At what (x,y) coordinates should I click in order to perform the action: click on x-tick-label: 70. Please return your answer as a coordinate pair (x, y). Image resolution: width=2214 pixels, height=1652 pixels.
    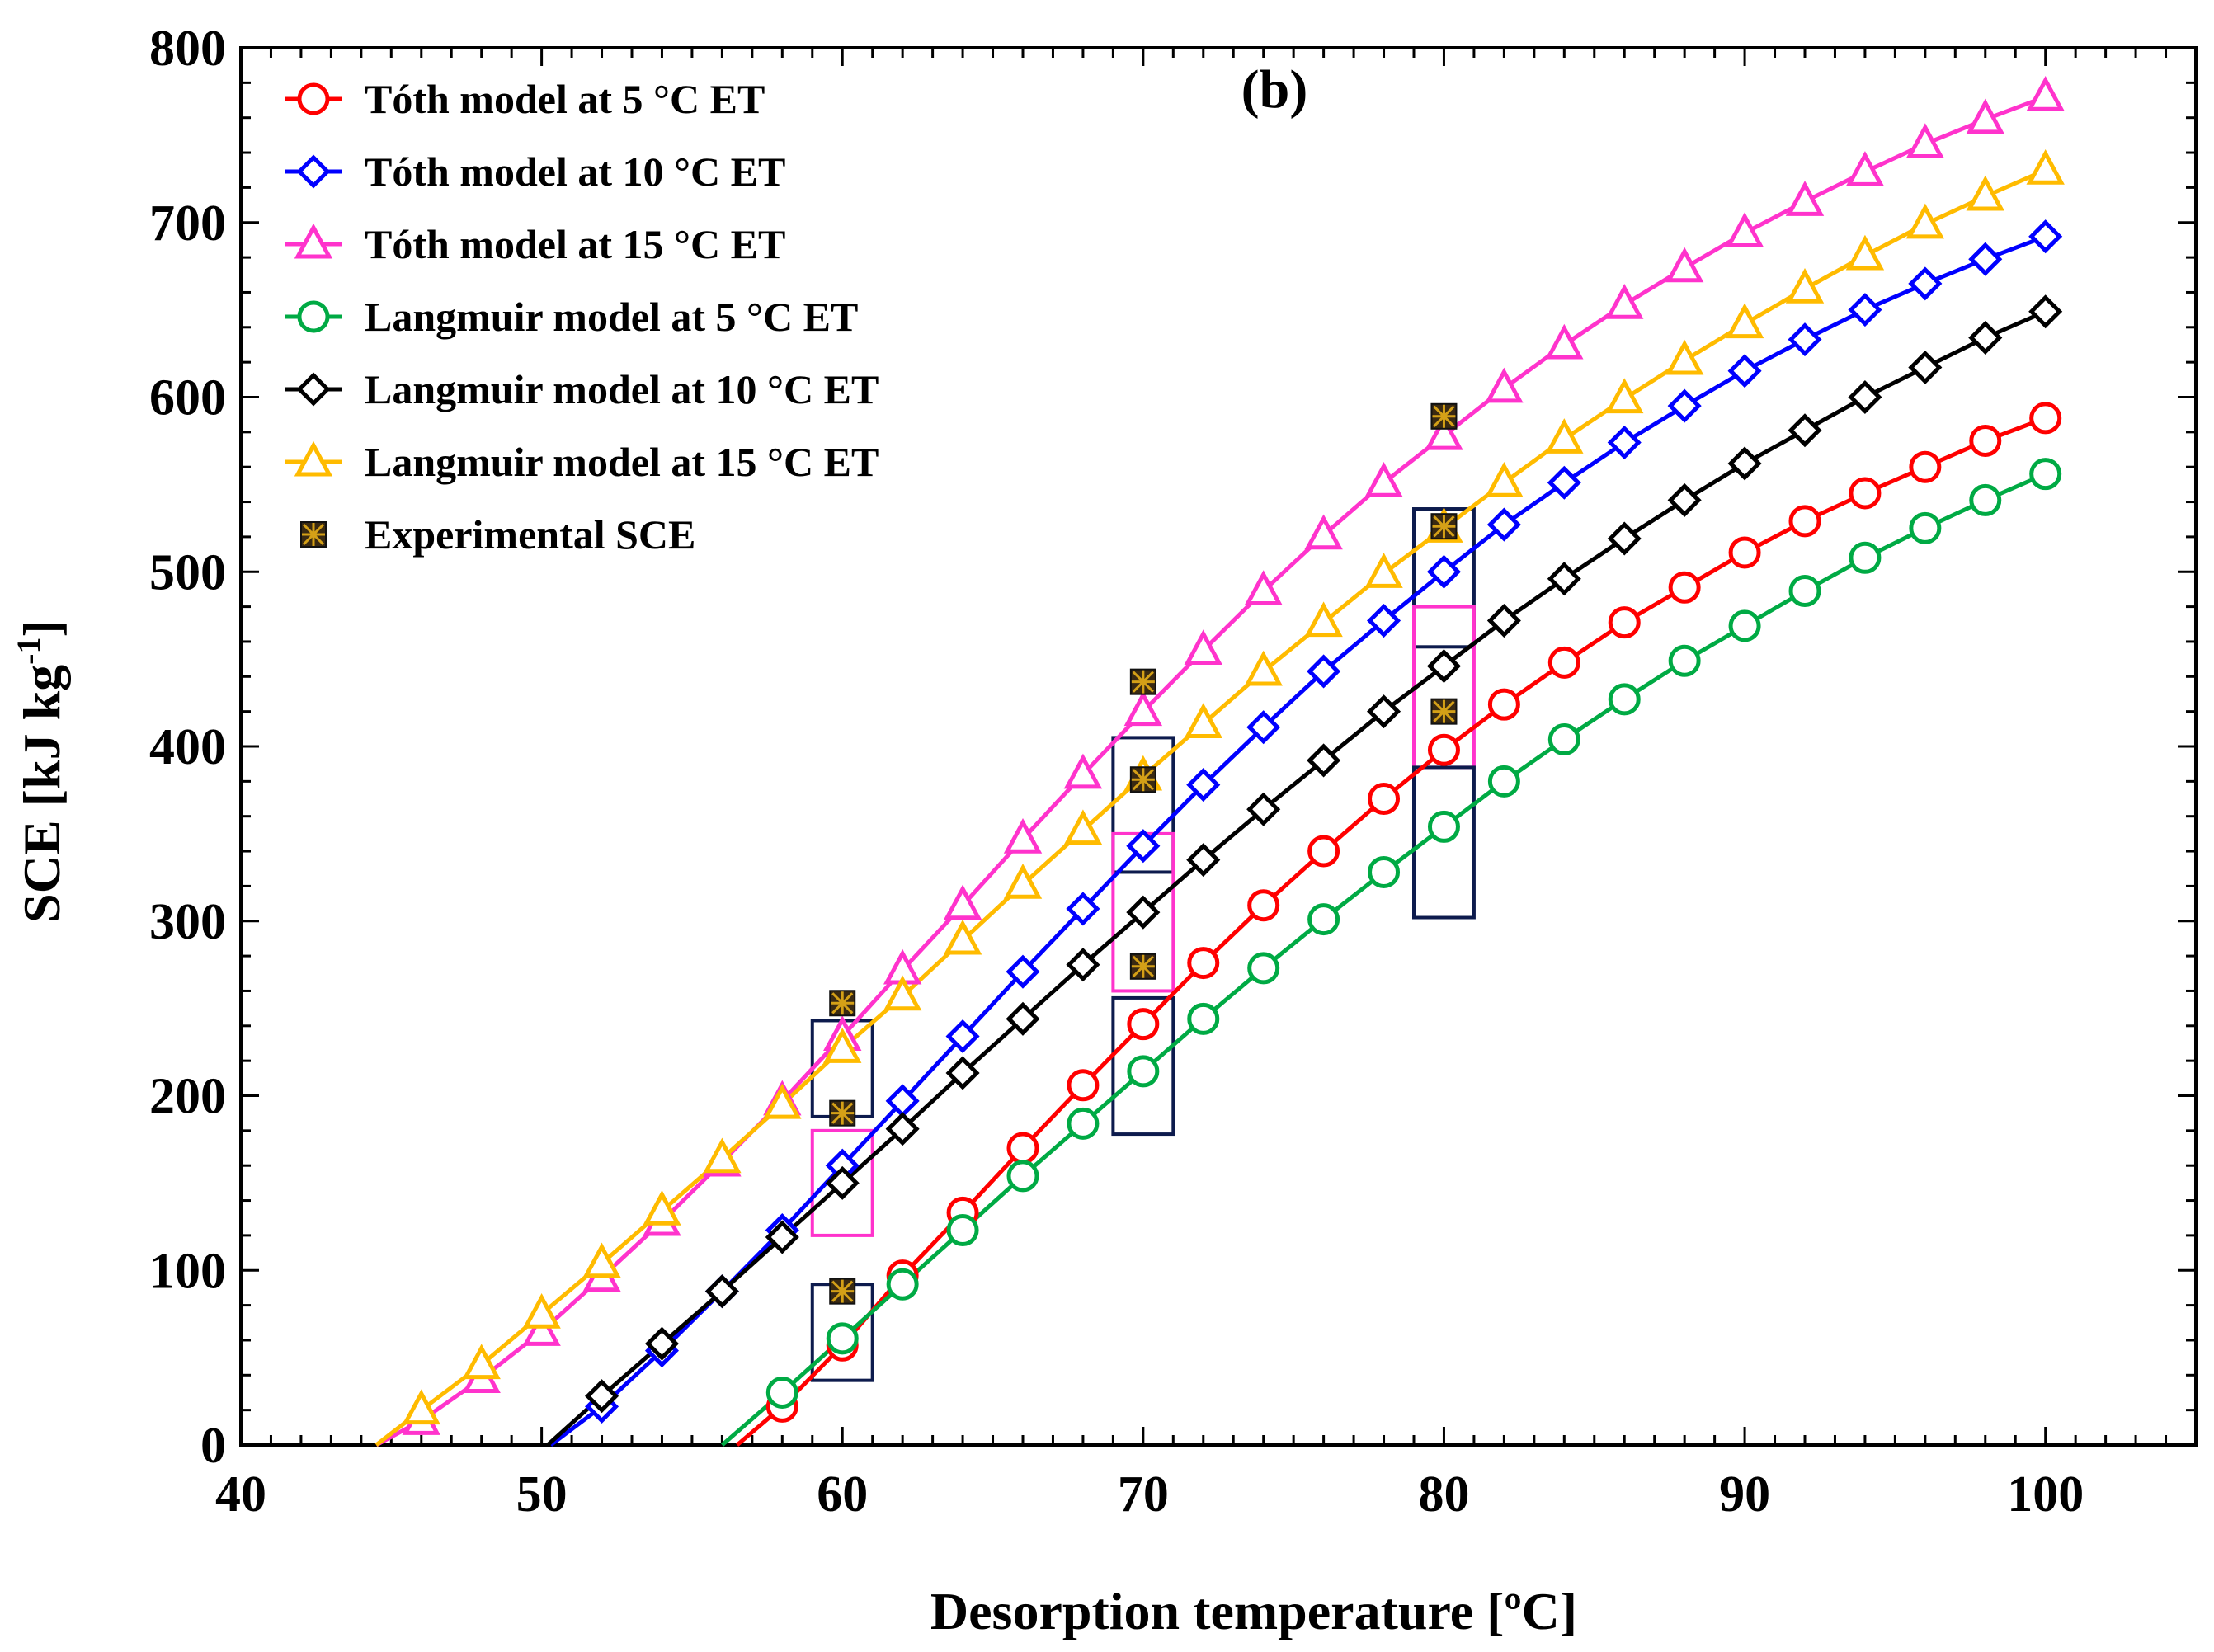
    Looking at the image, I should click on (1144, 1494).